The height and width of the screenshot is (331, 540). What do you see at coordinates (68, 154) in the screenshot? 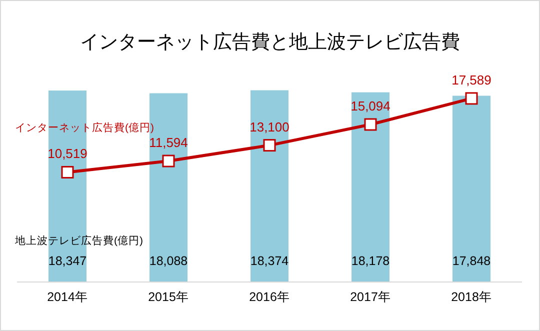
I see `data-label: 10,519` at bounding box center [68, 154].